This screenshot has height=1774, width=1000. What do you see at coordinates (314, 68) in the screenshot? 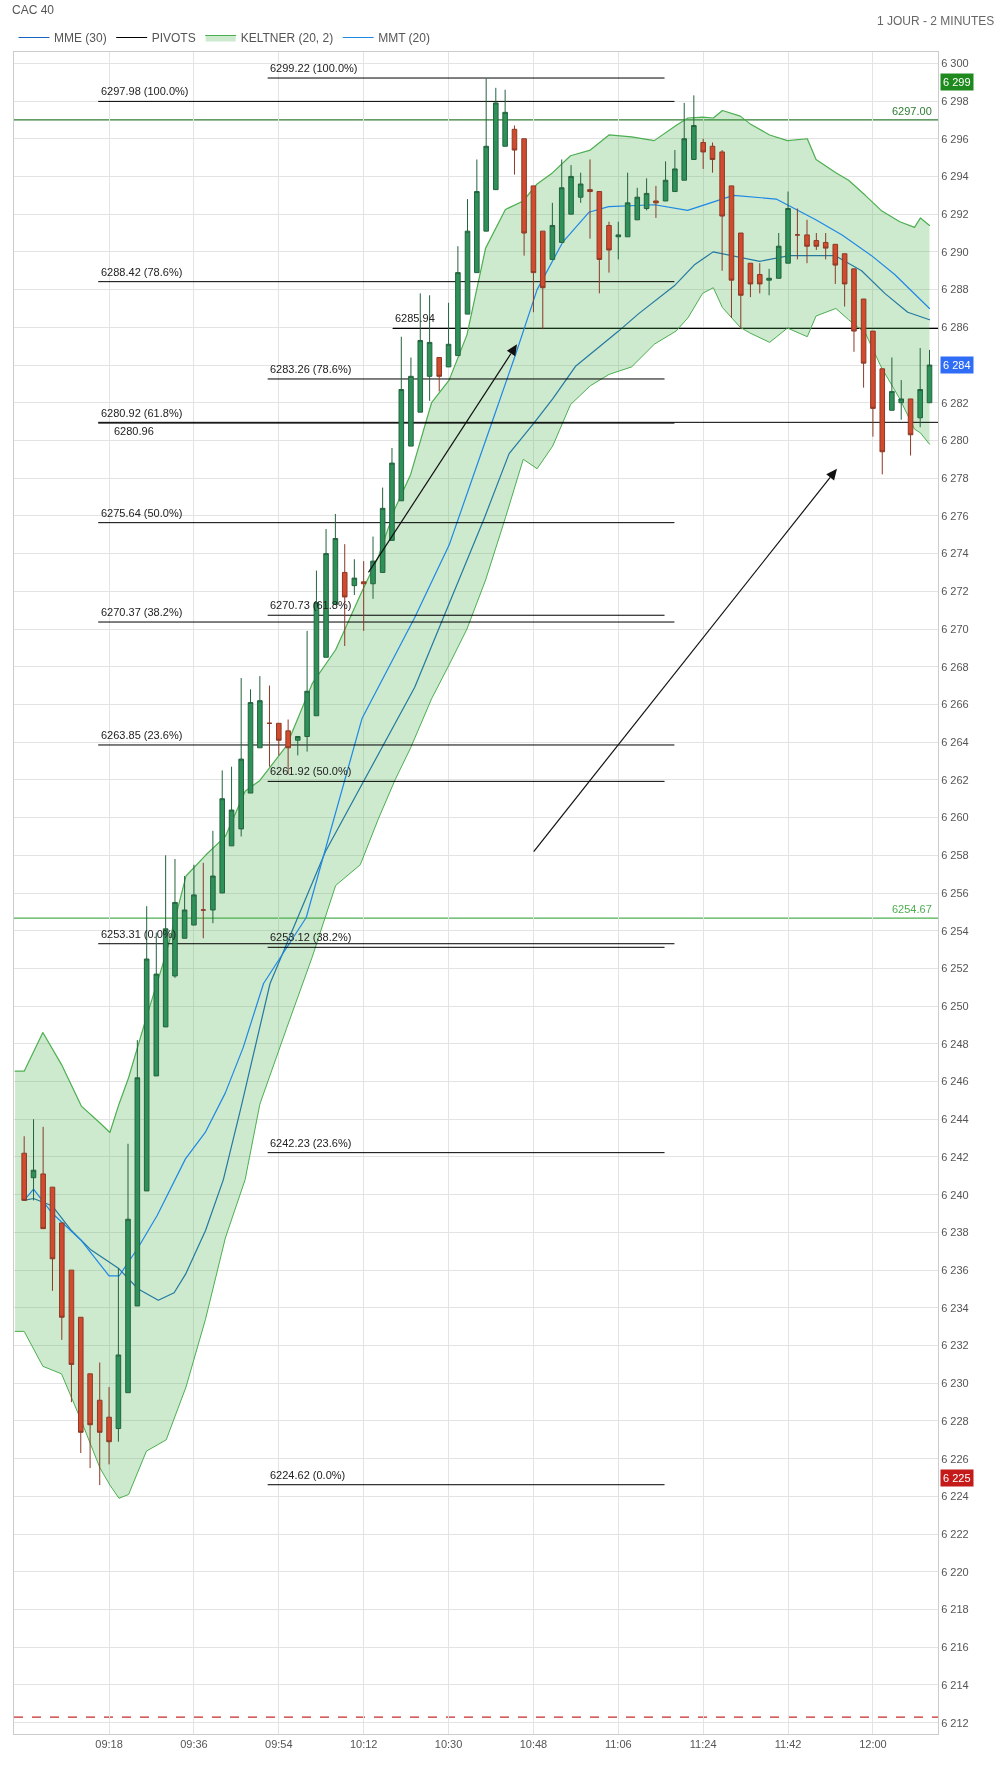
I see `annotation: 6299.22 (100.0%)` at bounding box center [314, 68].